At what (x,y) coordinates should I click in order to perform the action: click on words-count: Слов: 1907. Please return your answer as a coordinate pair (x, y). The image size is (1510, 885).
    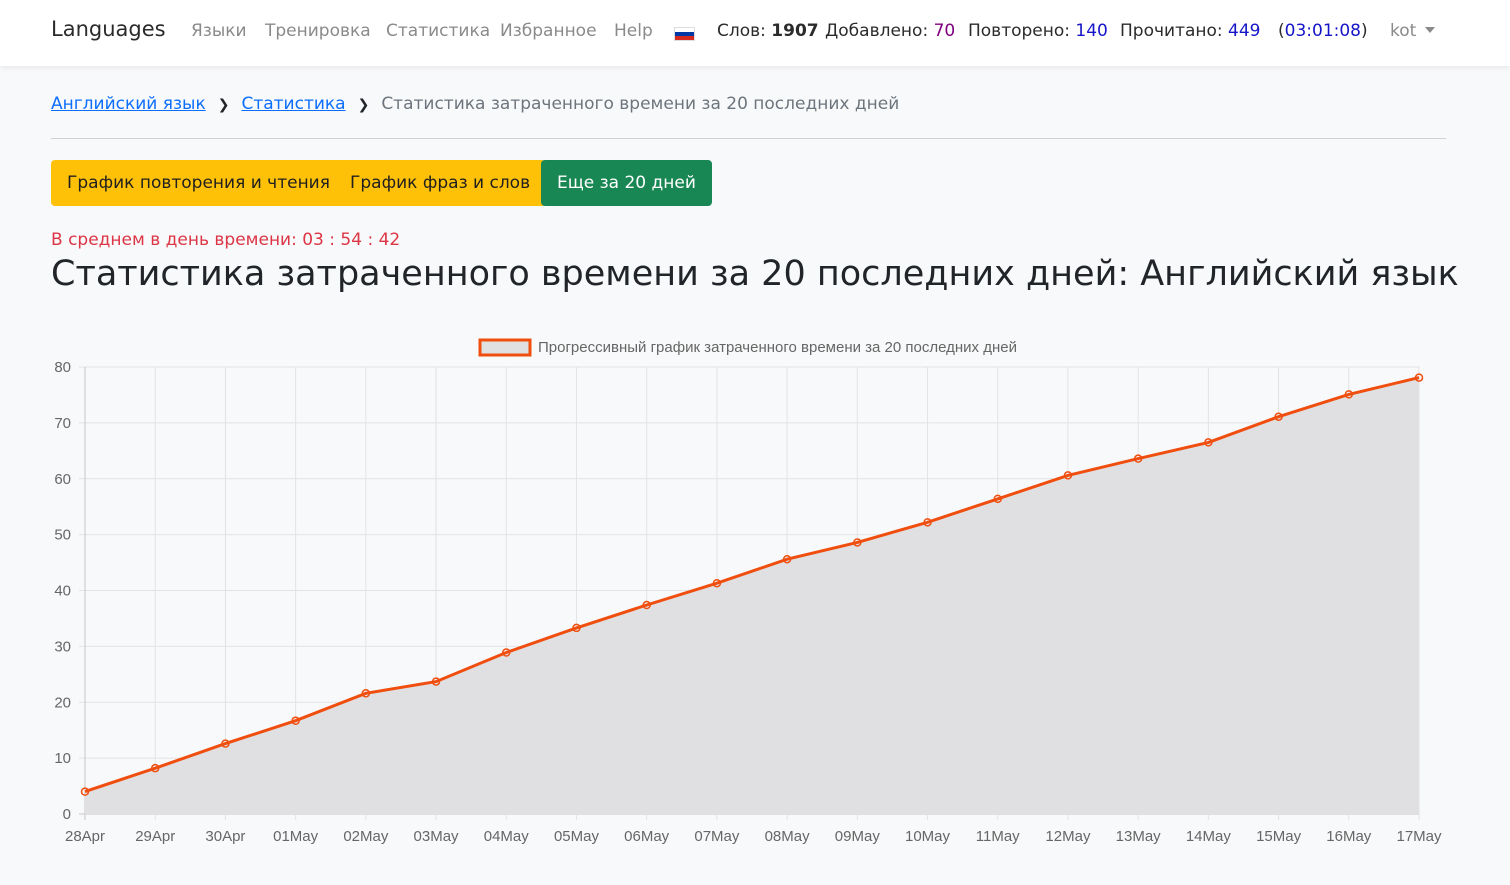
    Looking at the image, I should click on (768, 31).